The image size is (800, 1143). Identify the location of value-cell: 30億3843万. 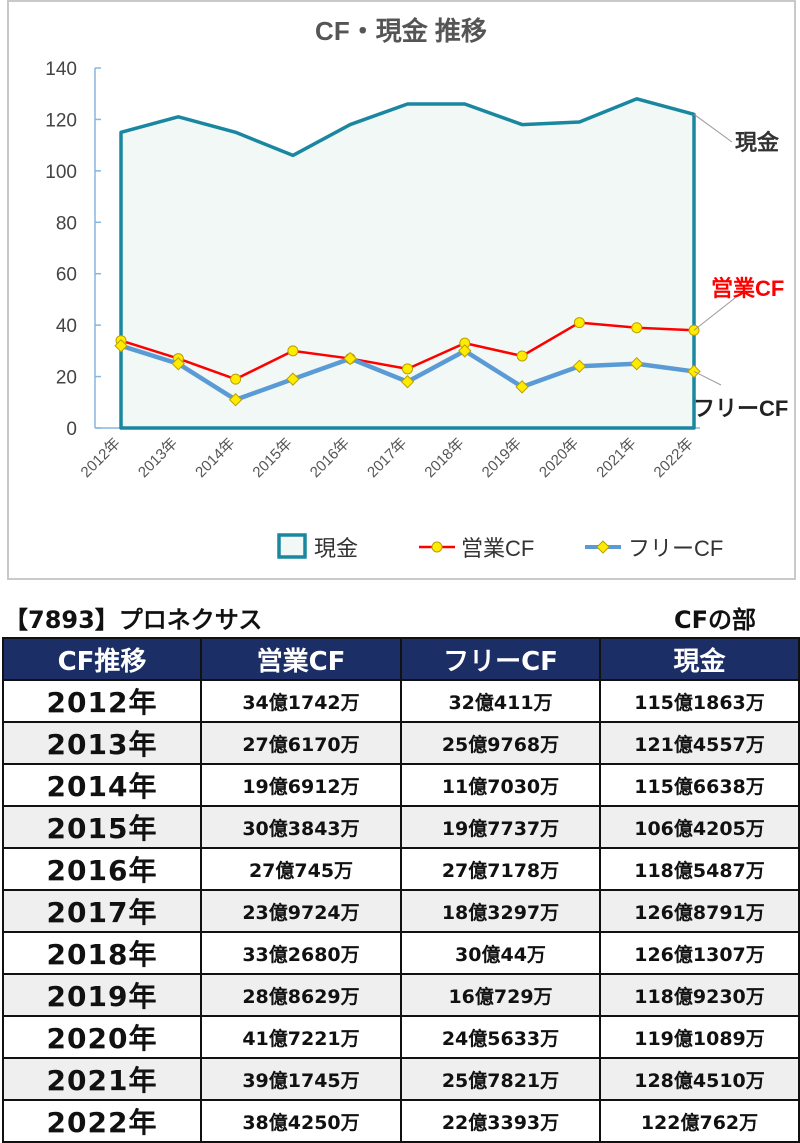
(301, 827).